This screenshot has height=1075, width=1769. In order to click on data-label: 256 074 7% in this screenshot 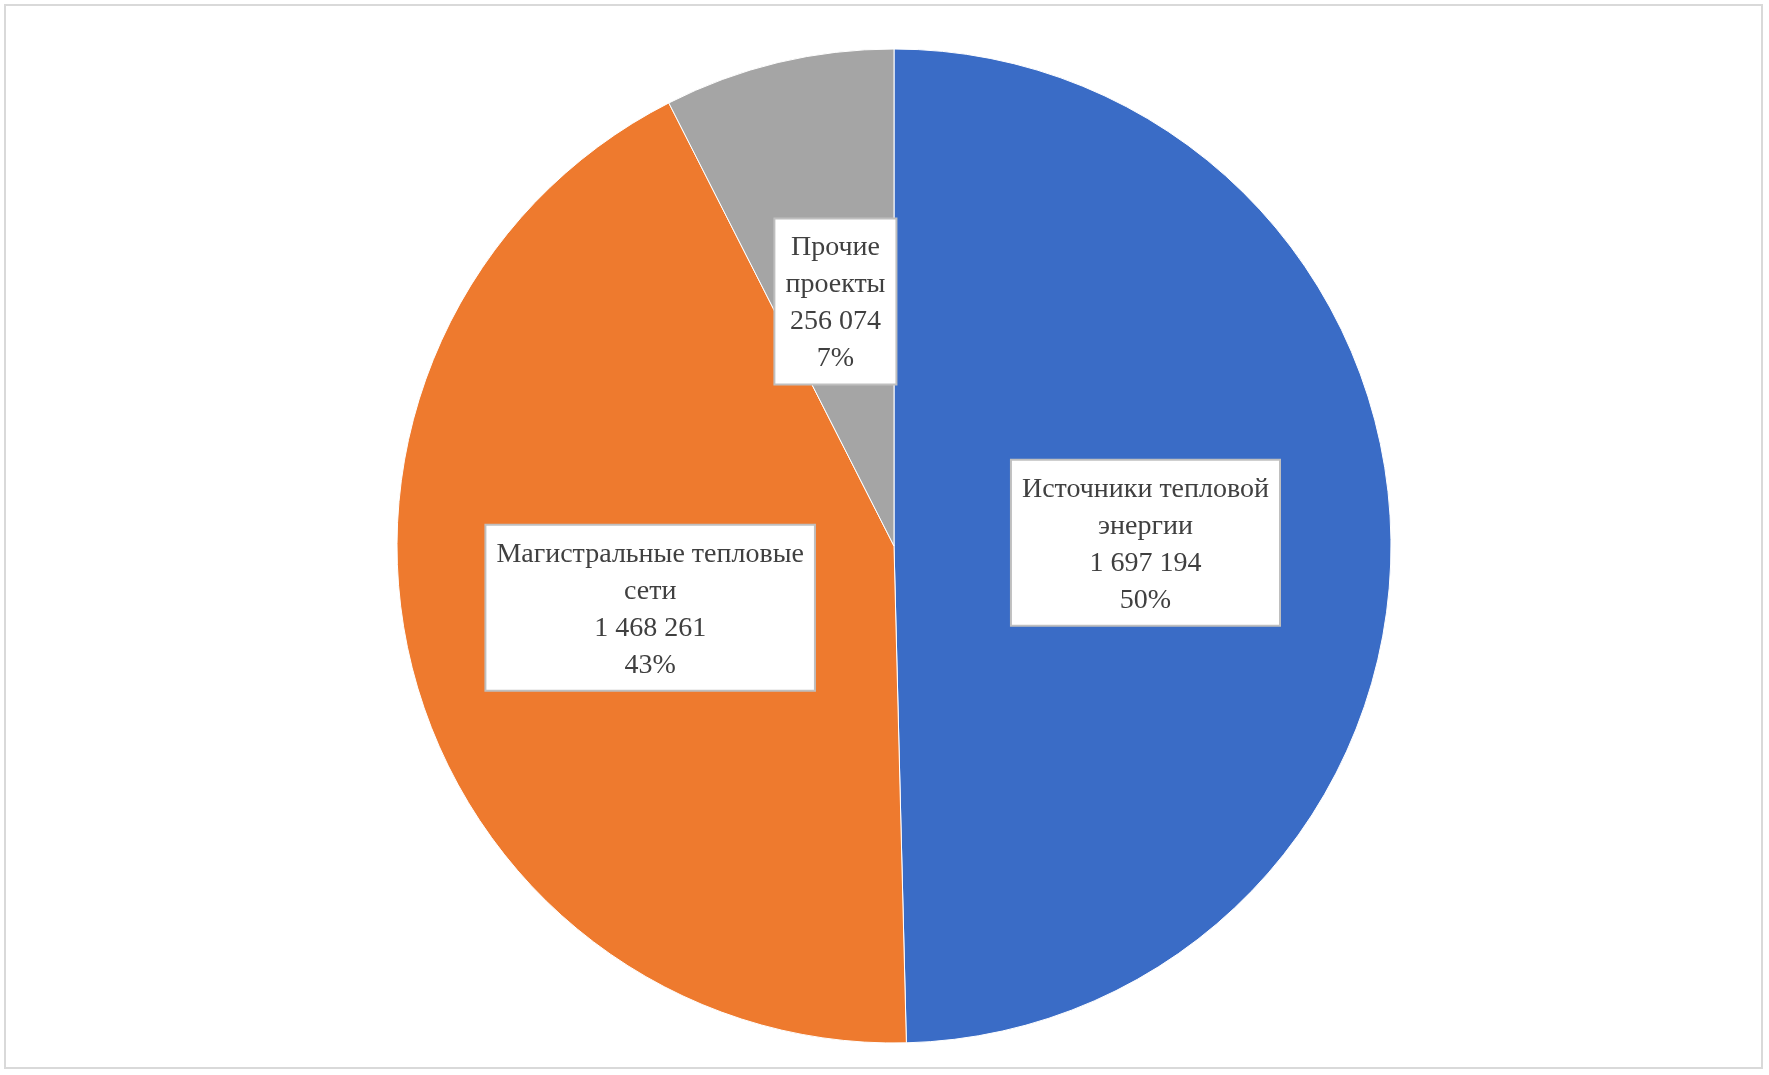, I will do `click(835, 338)`.